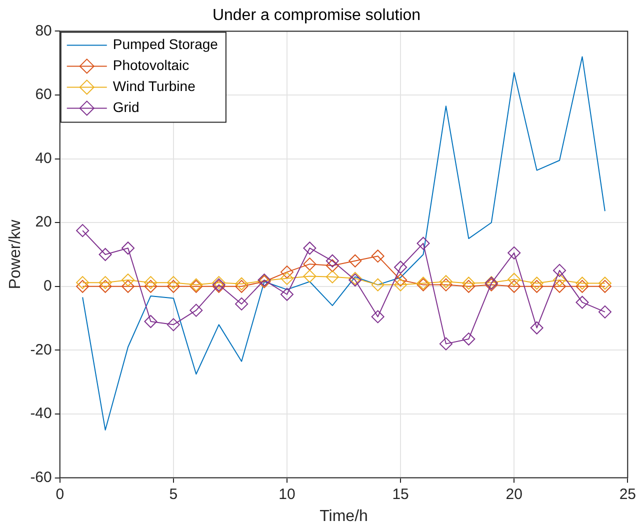  Describe the element at coordinates (126, 107) in the screenshot. I see `legend-label: Grid` at that location.